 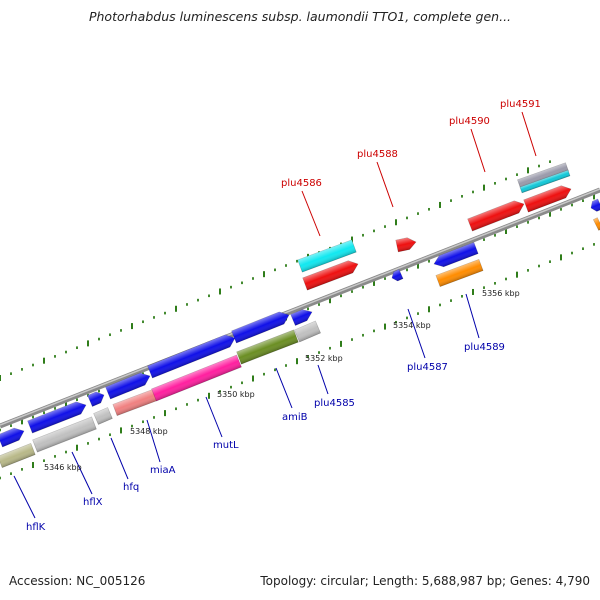 I want to click on gene-label-miaA: miaA, so click(x=163, y=470).